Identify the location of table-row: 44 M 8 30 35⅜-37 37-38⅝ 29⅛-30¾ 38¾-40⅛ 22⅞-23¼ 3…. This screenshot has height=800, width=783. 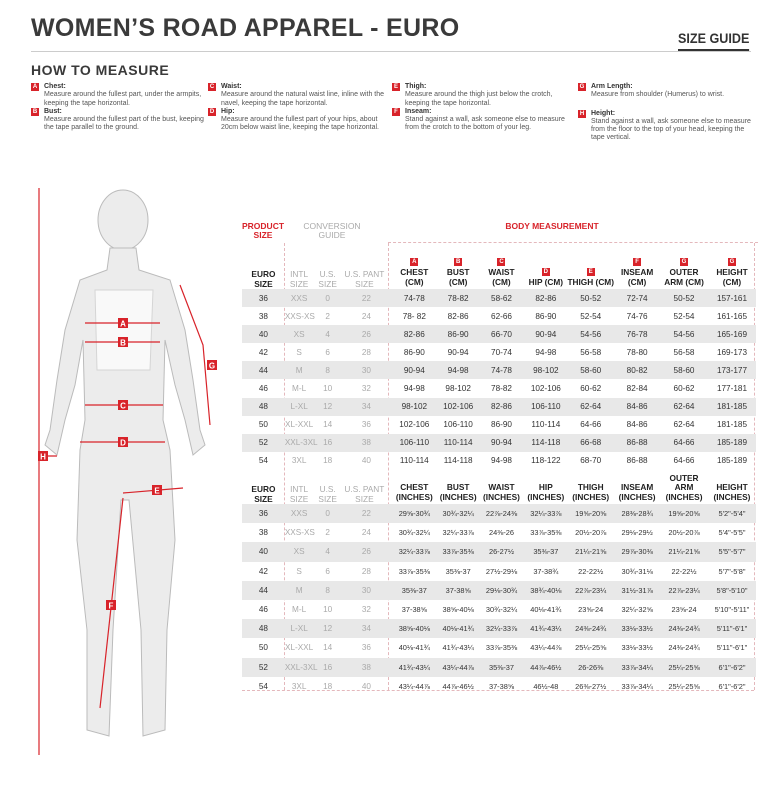
(499, 590).